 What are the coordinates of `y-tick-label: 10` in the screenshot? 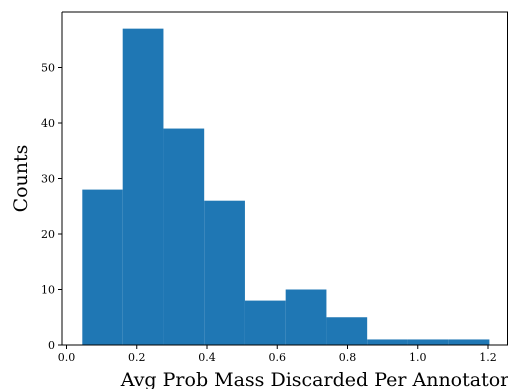 It's located at (48, 290).